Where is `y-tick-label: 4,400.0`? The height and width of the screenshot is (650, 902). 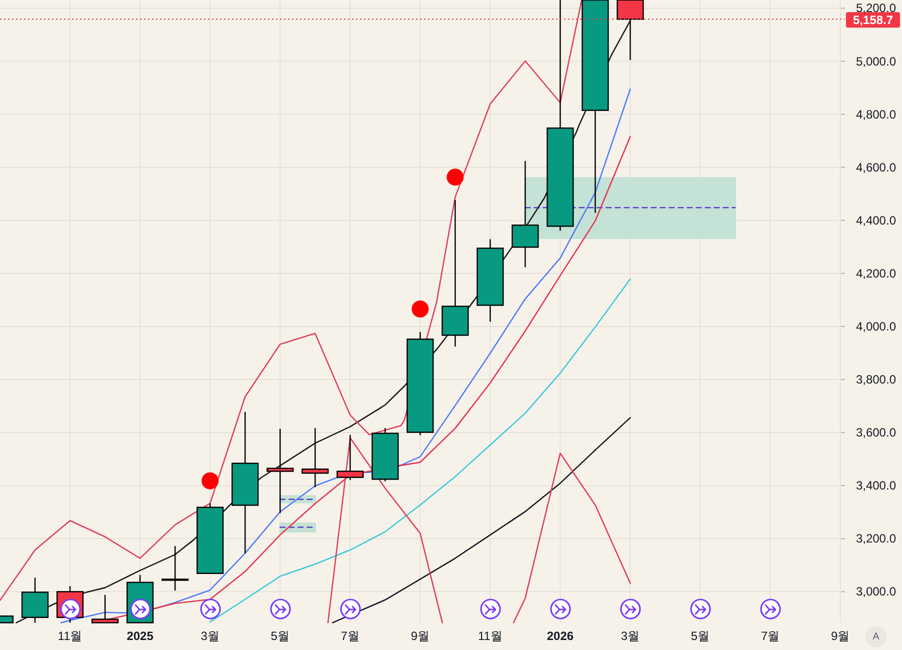 y-tick-label: 4,400.0 is located at coordinates (876, 220).